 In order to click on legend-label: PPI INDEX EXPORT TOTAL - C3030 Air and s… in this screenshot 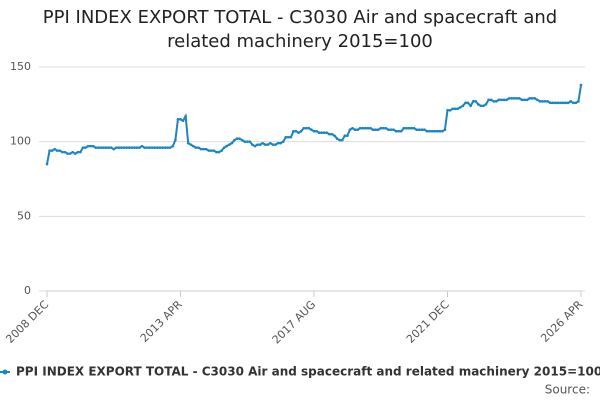, I will do `click(308, 372)`.